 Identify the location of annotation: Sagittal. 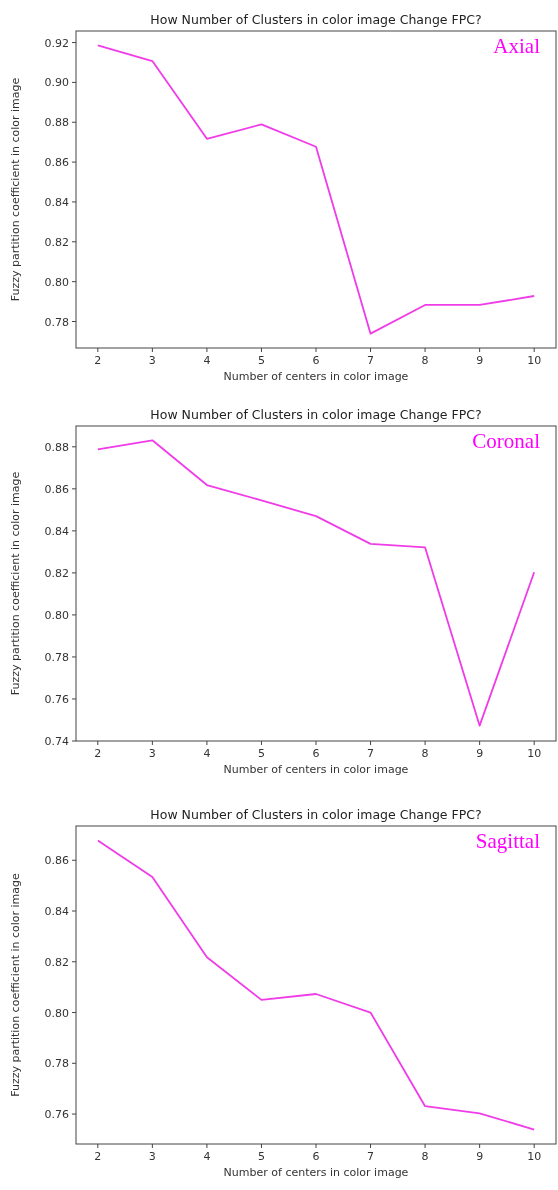
(508, 841).